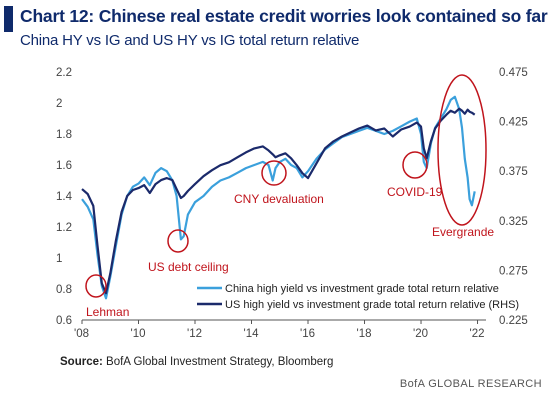 This screenshot has width=554, height=403. What do you see at coordinates (513, 321) in the screenshot?
I see `y-right-tick-label: 0.225` at bounding box center [513, 321].